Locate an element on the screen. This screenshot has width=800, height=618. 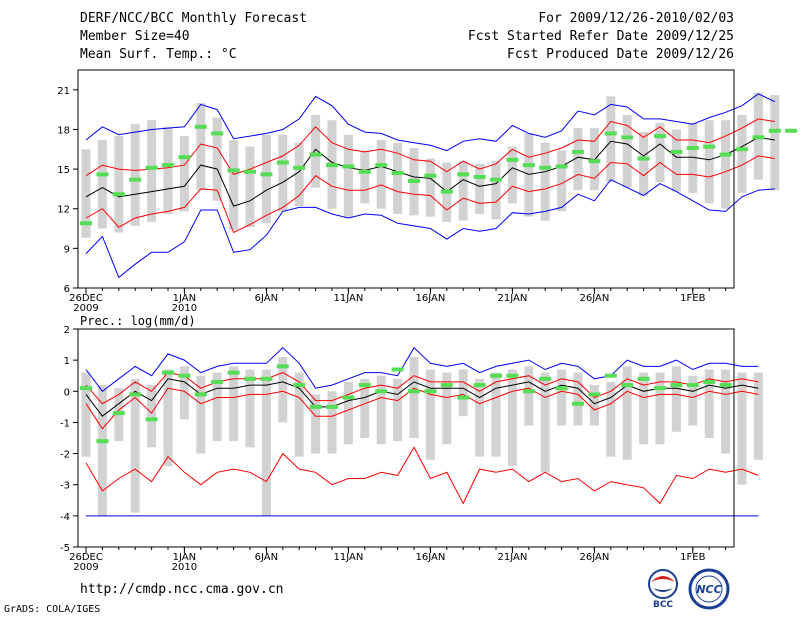
ncc-logo: NCC is located at coordinates (709, 589).